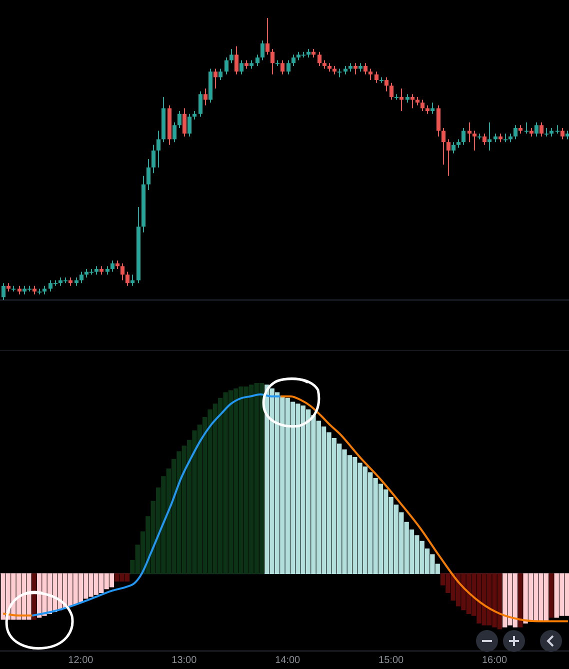  I want to click on x-tick-label: 15:00, so click(391, 660).